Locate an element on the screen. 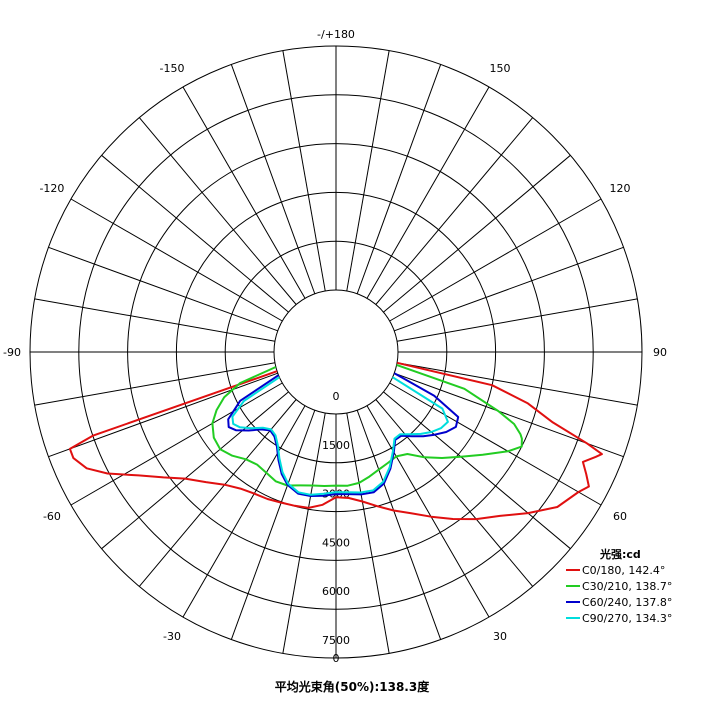 The height and width of the screenshot is (704, 704). angle-label-90: 90 is located at coordinates (660, 352).